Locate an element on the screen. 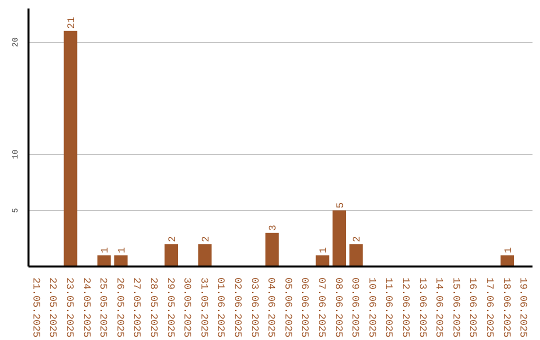 This screenshot has width=540, height=340. x-tick-label: 04.06.2025 is located at coordinates (270, 308).